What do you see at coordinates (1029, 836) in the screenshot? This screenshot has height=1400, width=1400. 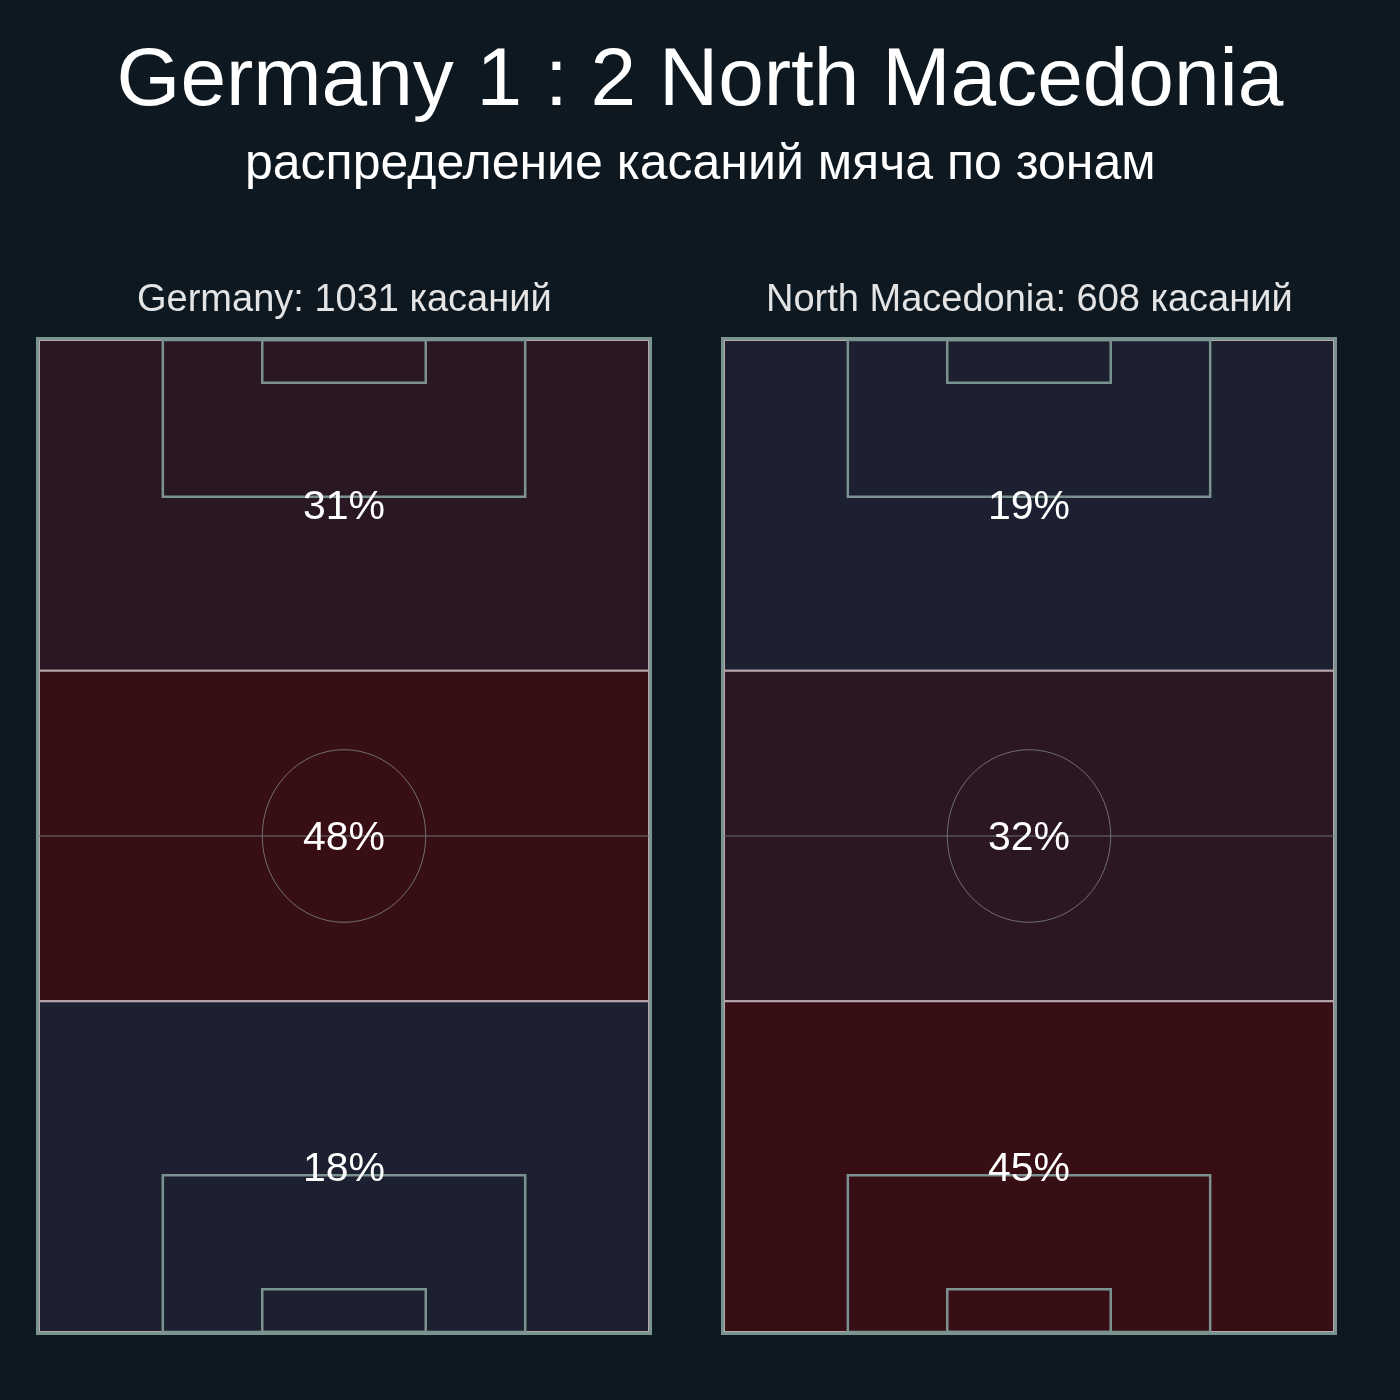 I see `data-label: 32%` at bounding box center [1029, 836].